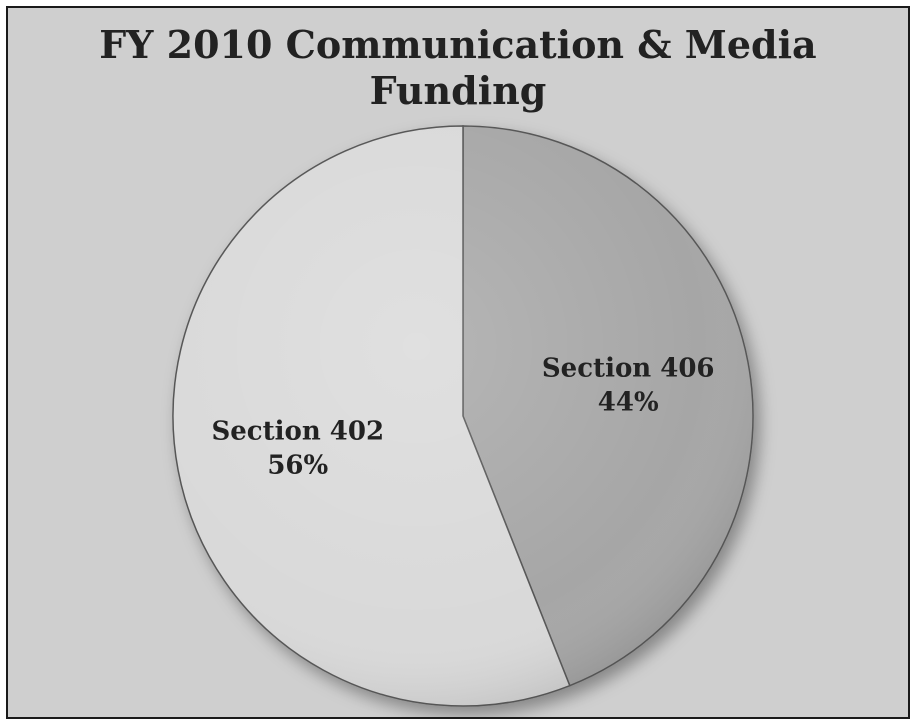 This screenshot has width=919, height=727. Describe the element at coordinates (297, 432) in the screenshot. I see `slice-label-name: Section 402` at that location.